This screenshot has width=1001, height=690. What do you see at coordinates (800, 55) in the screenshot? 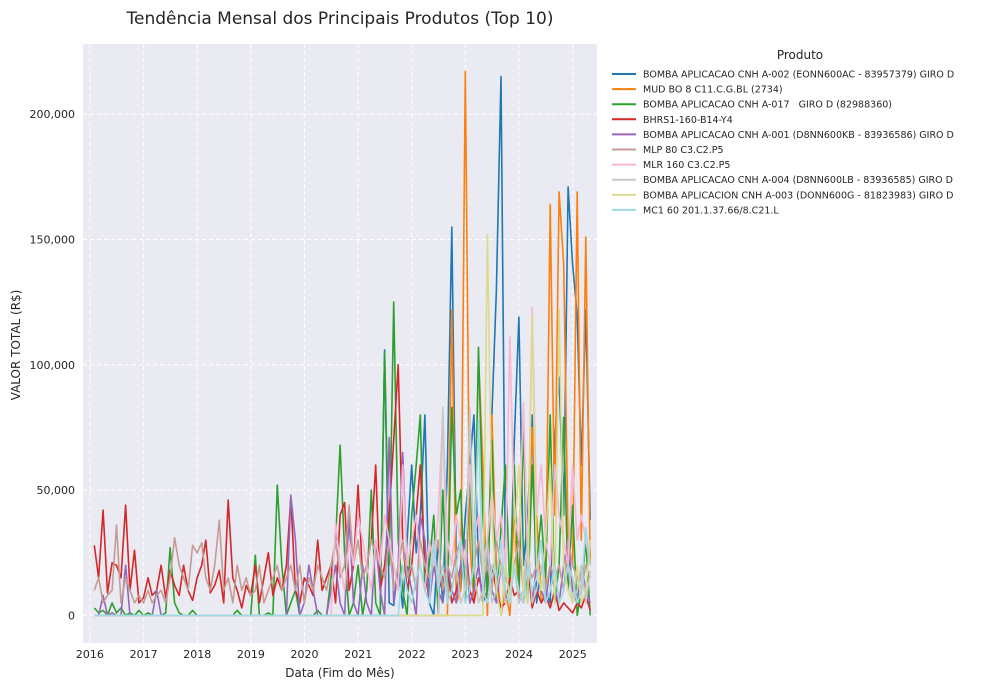
I see `legend-title: Produto` at bounding box center [800, 55].